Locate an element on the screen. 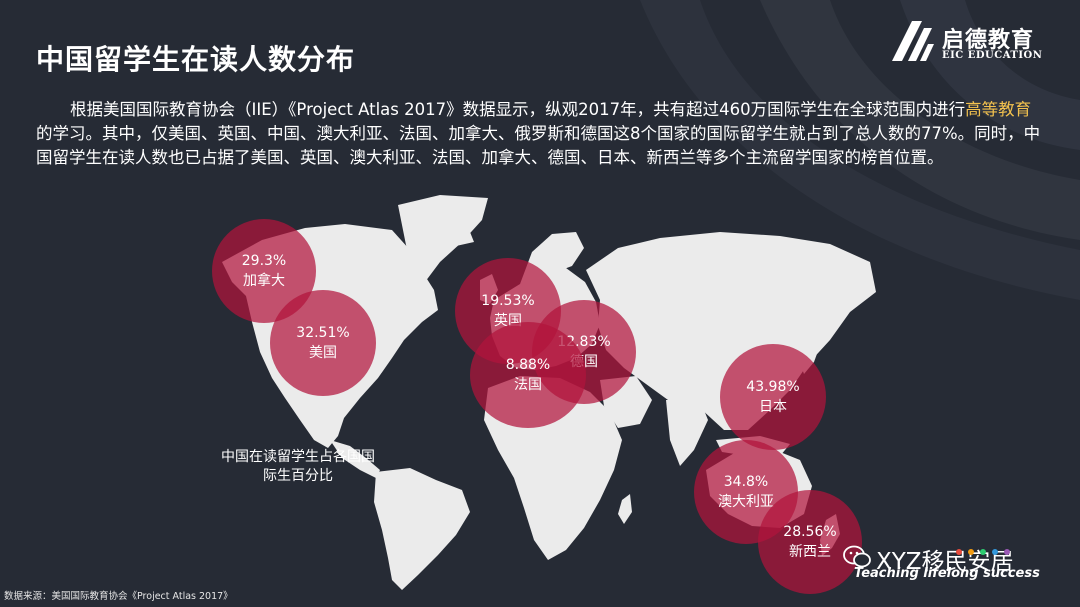 The width and height of the screenshot is (1080, 607). map-madagascar is located at coordinates (625, 509).